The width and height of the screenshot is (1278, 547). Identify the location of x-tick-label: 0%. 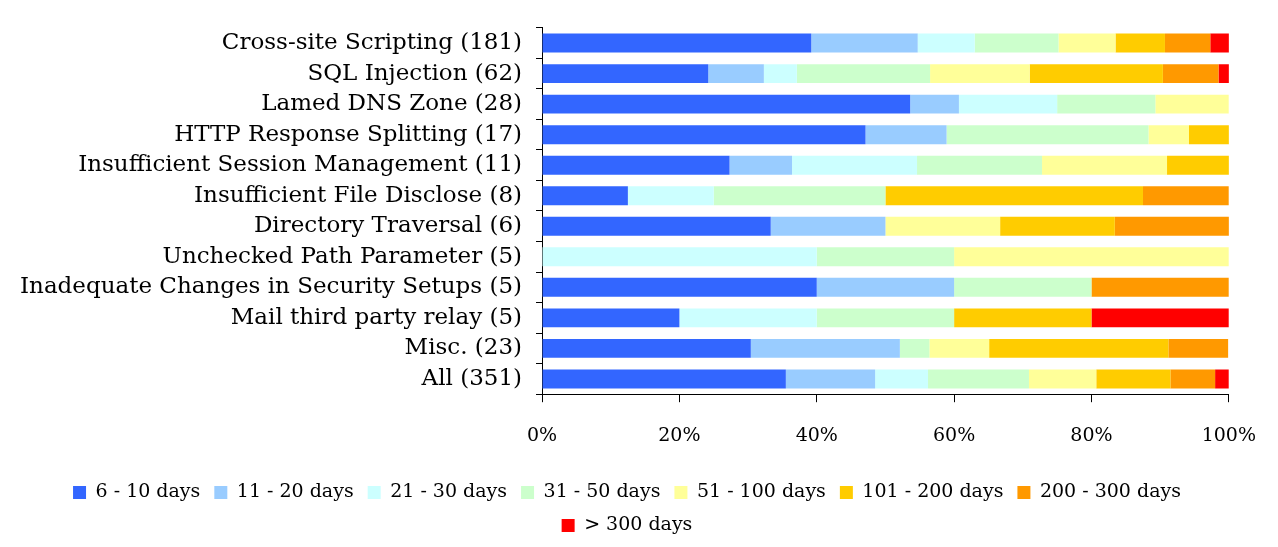
(542, 433).